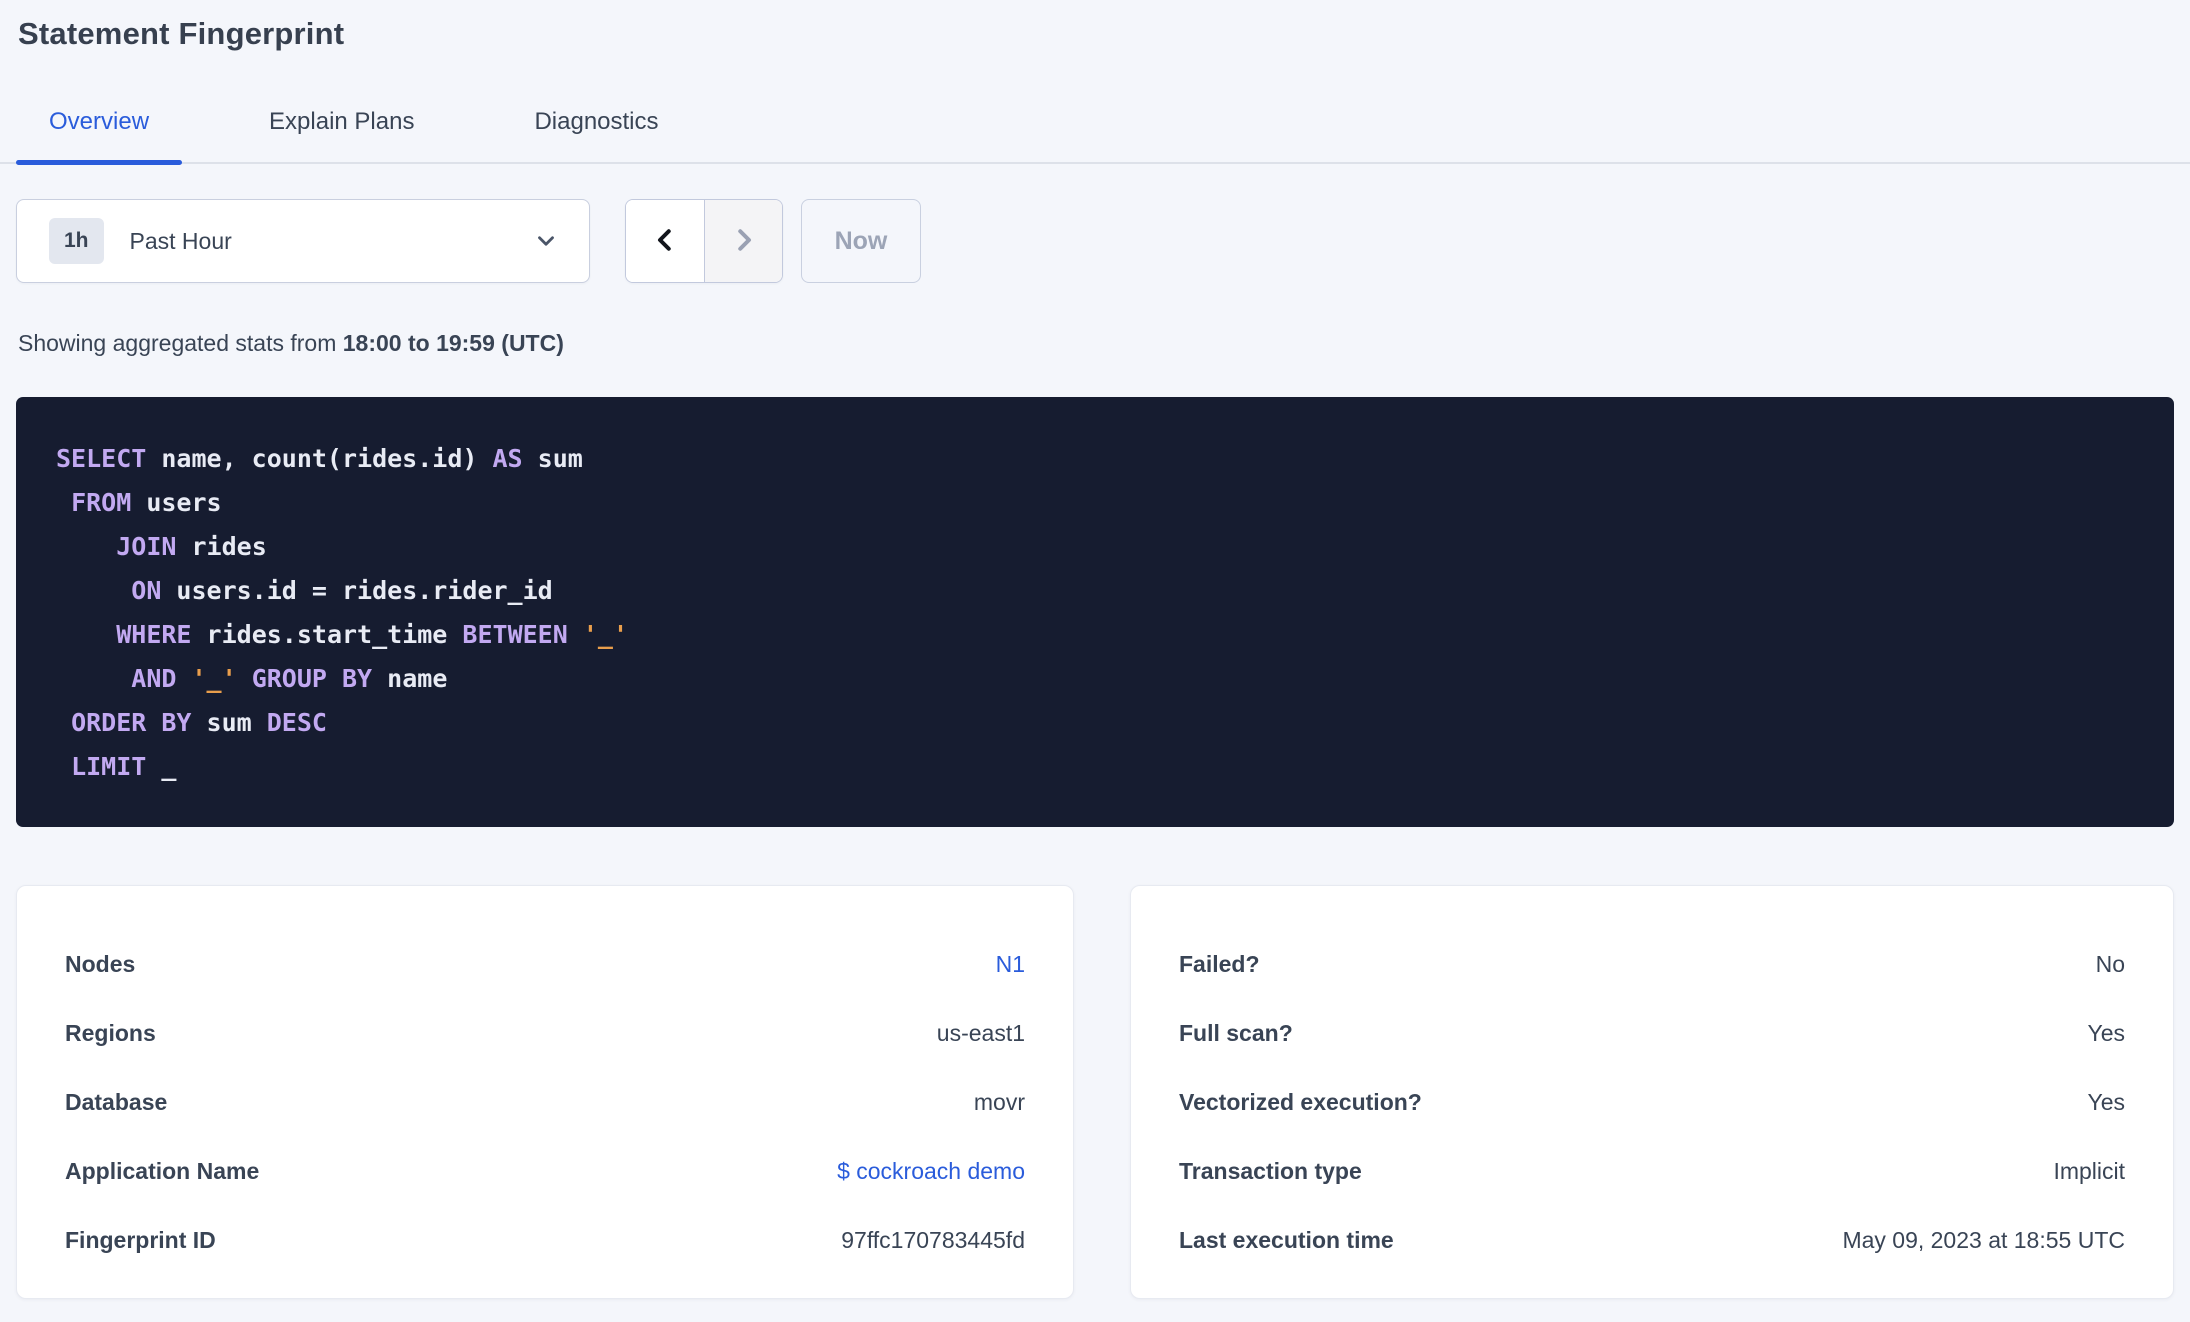 Image resolution: width=2190 pixels, height=1322 pixels. I want to click on info-value: No, so click(2110, 964).